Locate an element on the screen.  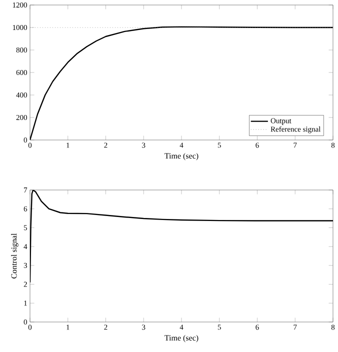
y-axis-title: Control signal is located at coordinates (14, 255).